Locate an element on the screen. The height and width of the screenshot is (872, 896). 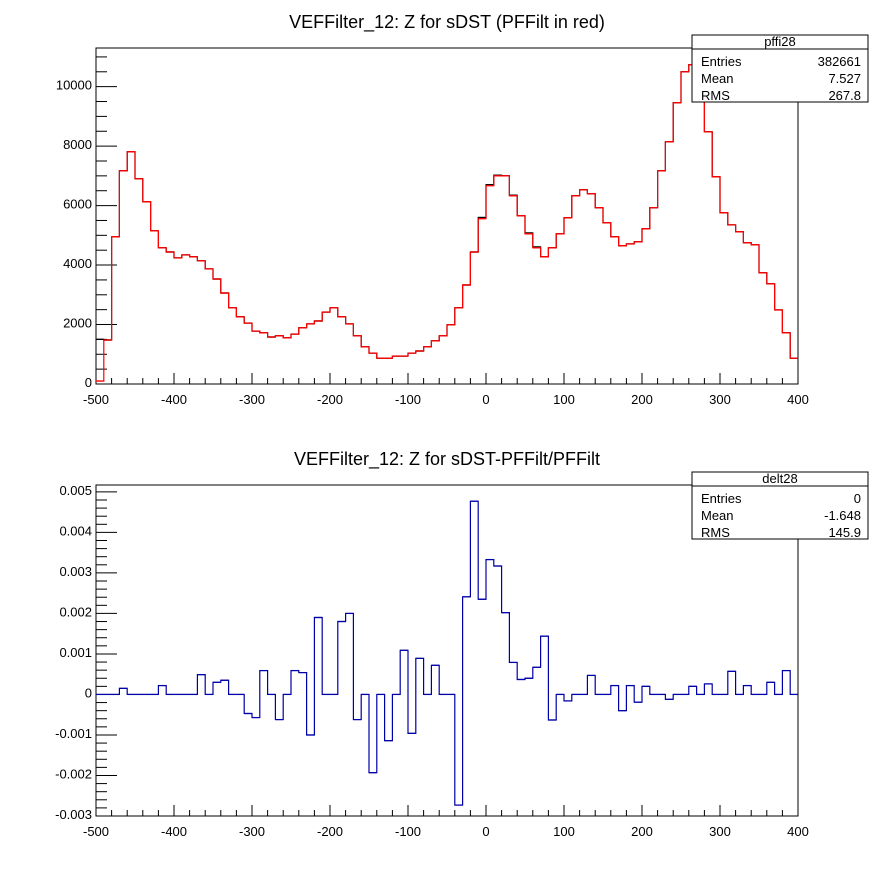
stats-value: 382661 is located at coordinates (839, 61).